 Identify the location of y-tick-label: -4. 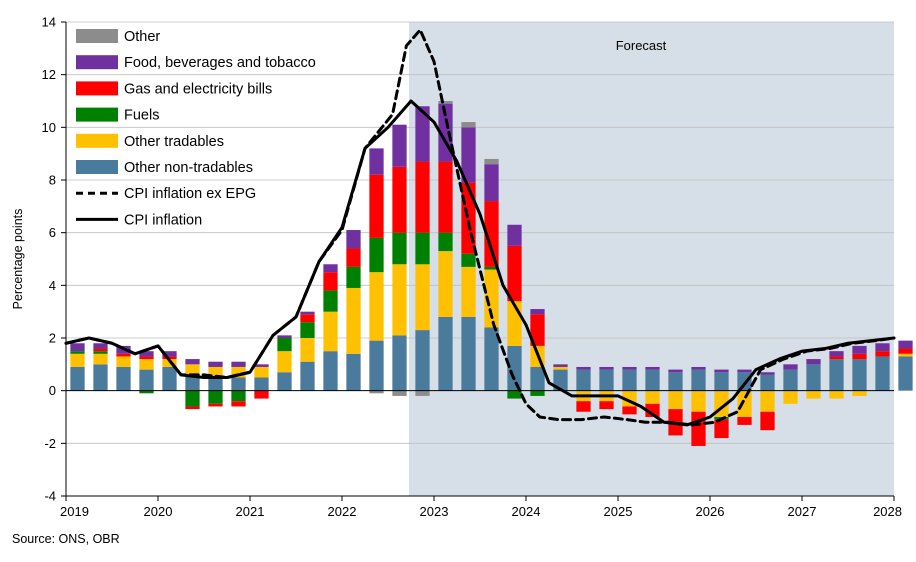
(50, 496).